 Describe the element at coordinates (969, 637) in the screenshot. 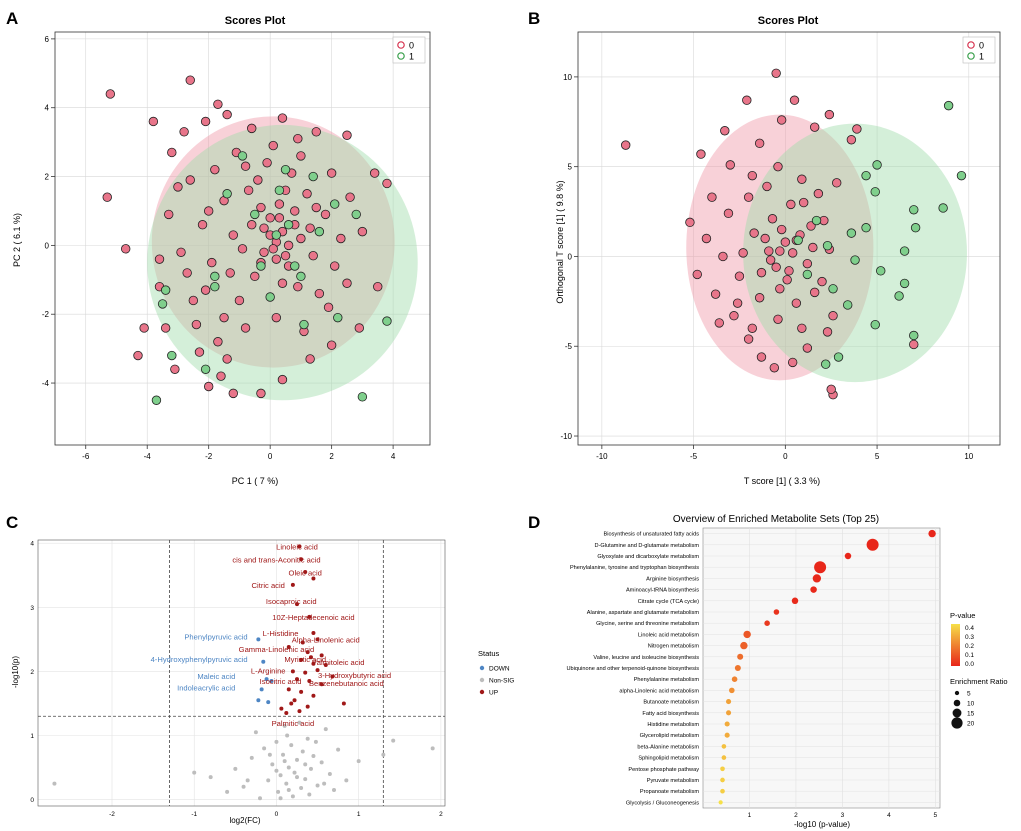

I see `colorbar-tick-label: 0.3` at that location.